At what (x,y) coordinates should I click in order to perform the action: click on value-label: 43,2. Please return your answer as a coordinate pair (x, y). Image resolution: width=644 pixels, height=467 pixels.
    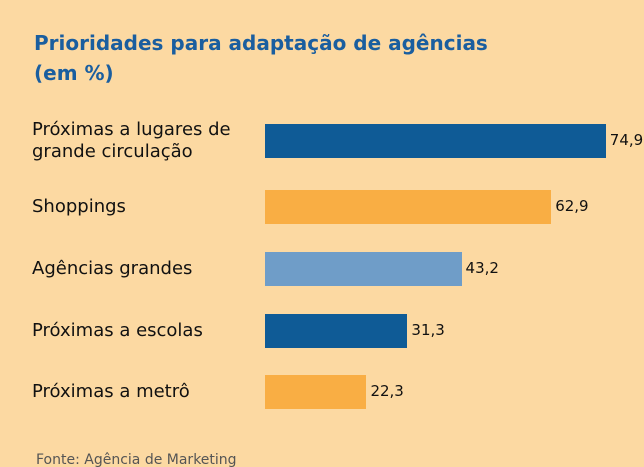
    Looking at the image, I should click on (482, 268).